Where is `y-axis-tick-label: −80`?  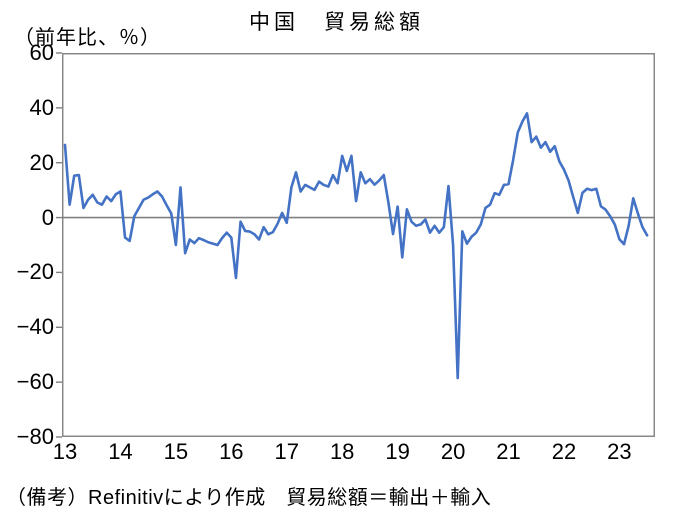
y-axis-tick-label: −80 is located at coordinates (35, 436).